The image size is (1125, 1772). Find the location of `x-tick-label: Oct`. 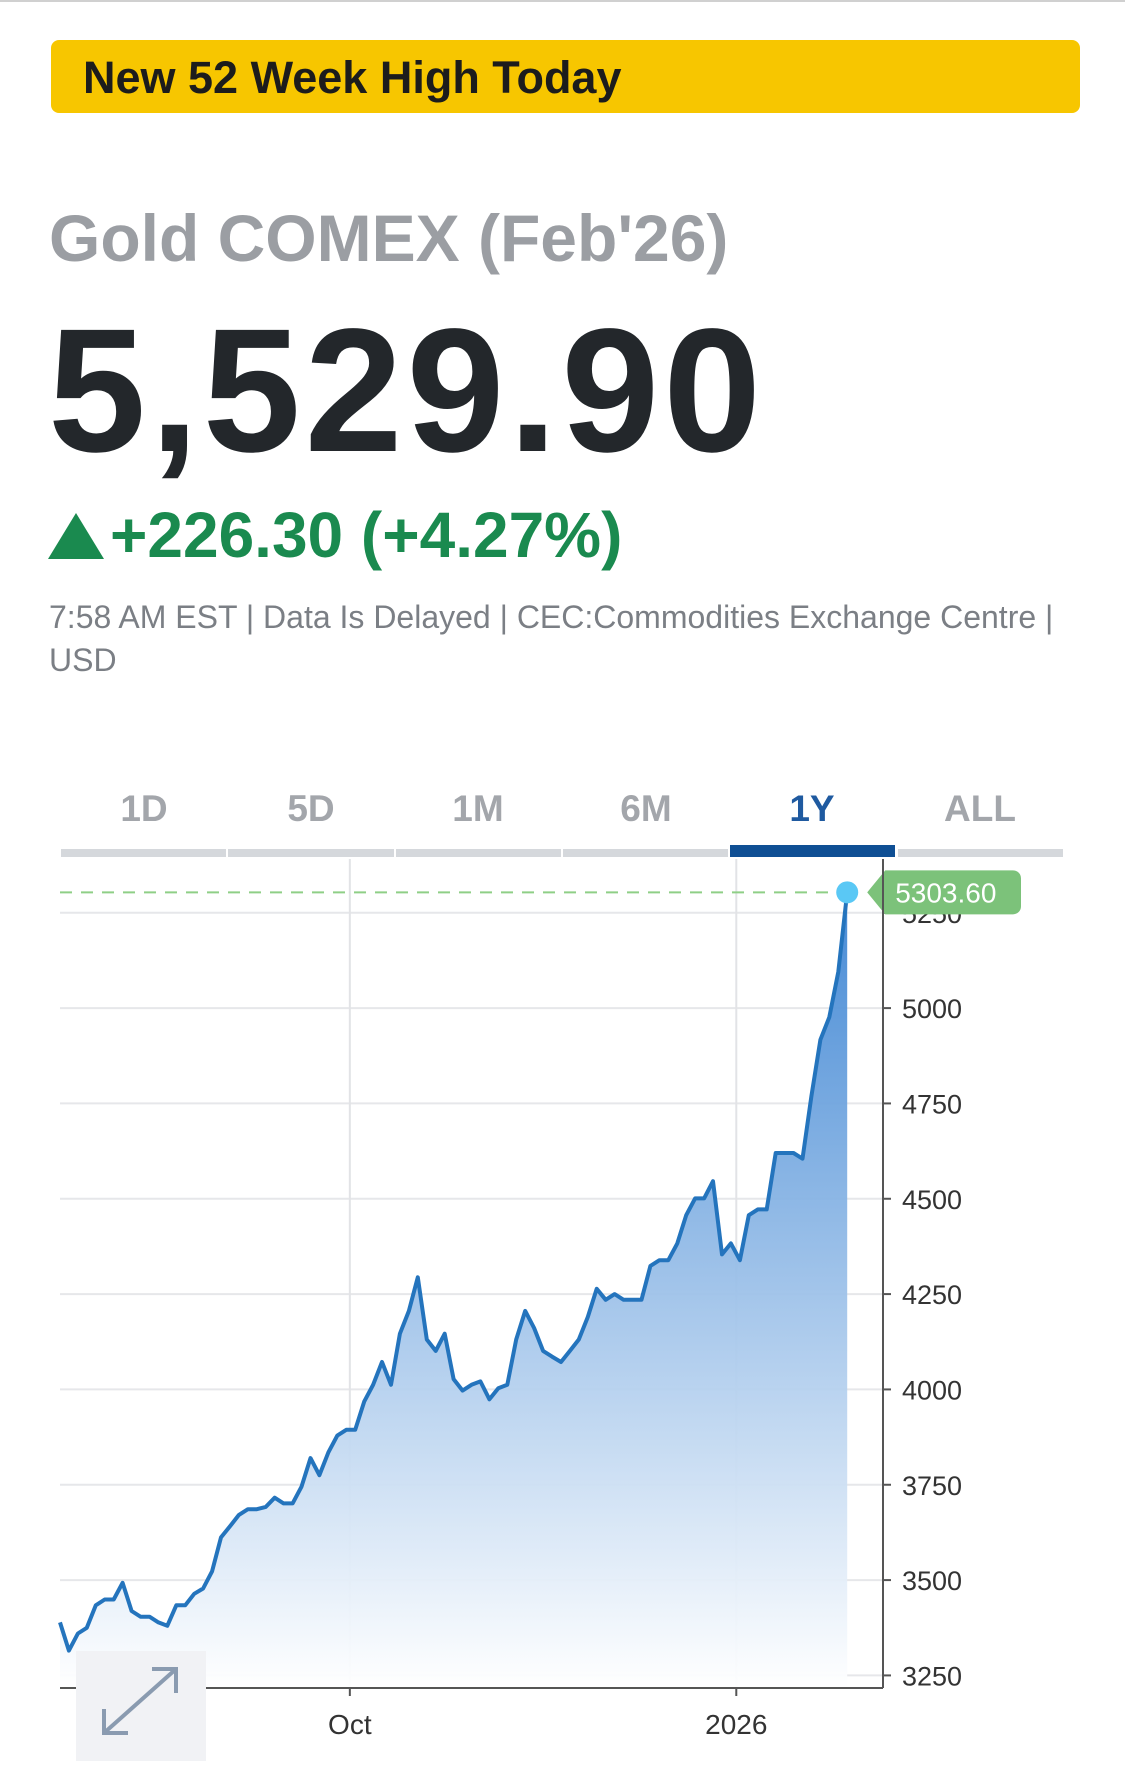

x-tick-label: Oct is located at coordinates (350, 1724).